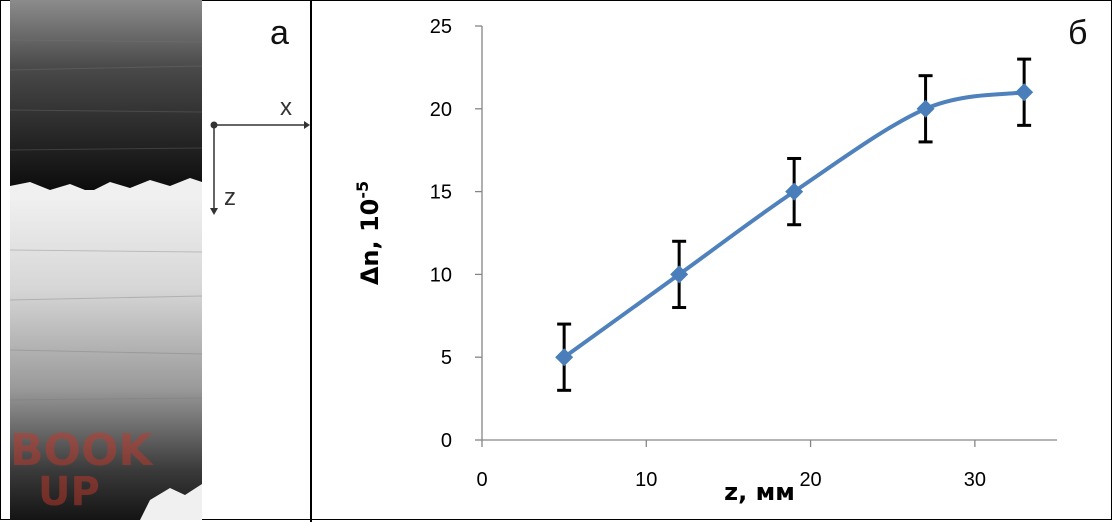  I want to click on panel-label-b: б, so click(1078, 33).